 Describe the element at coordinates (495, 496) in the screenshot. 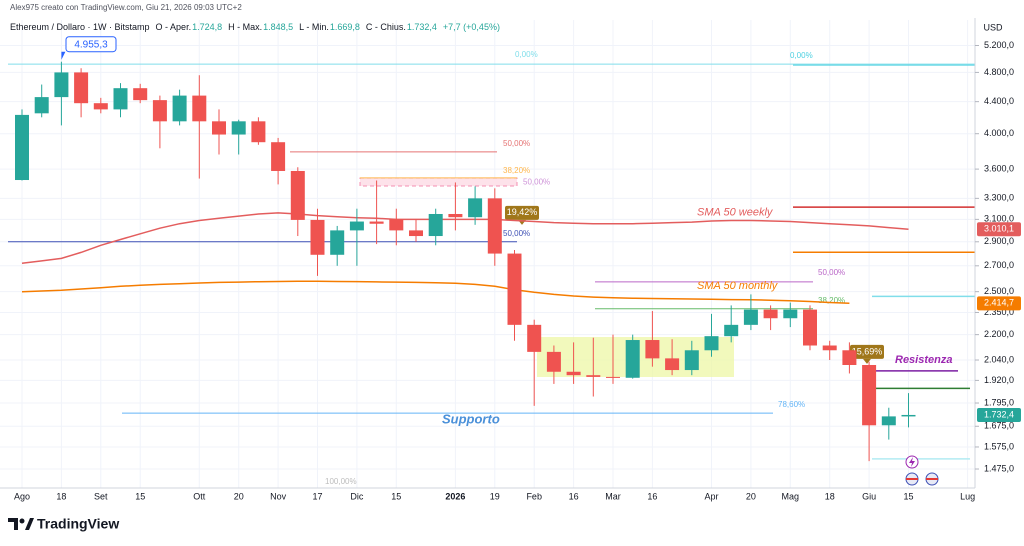

I see `x-tick-label: 19` at that location.